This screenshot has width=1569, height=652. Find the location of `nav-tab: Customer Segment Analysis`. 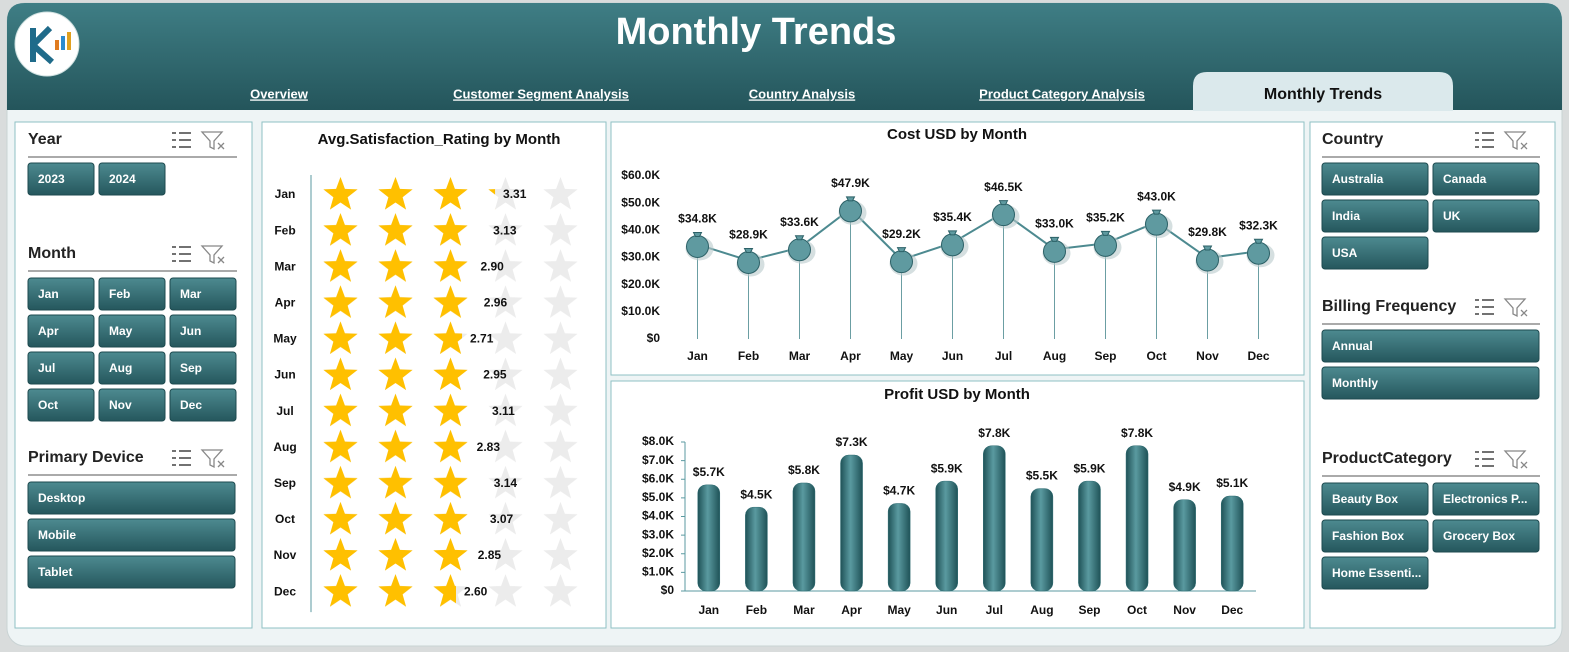

nav-tab: Customer Segment Analysis is located at coordinates (541, 93).